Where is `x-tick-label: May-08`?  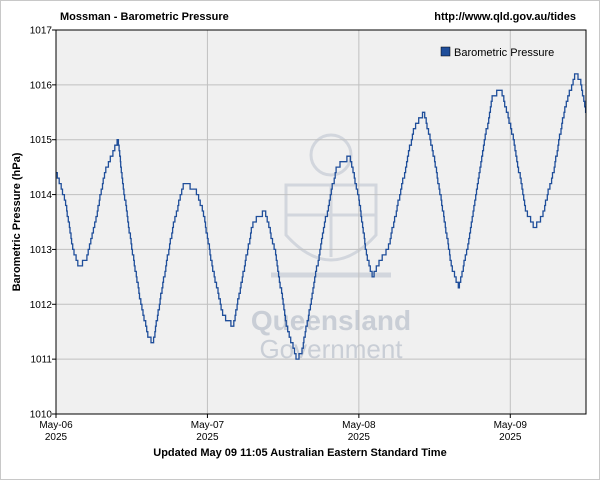
x-tick-label: May-08 is located at coordinates (359, 425).